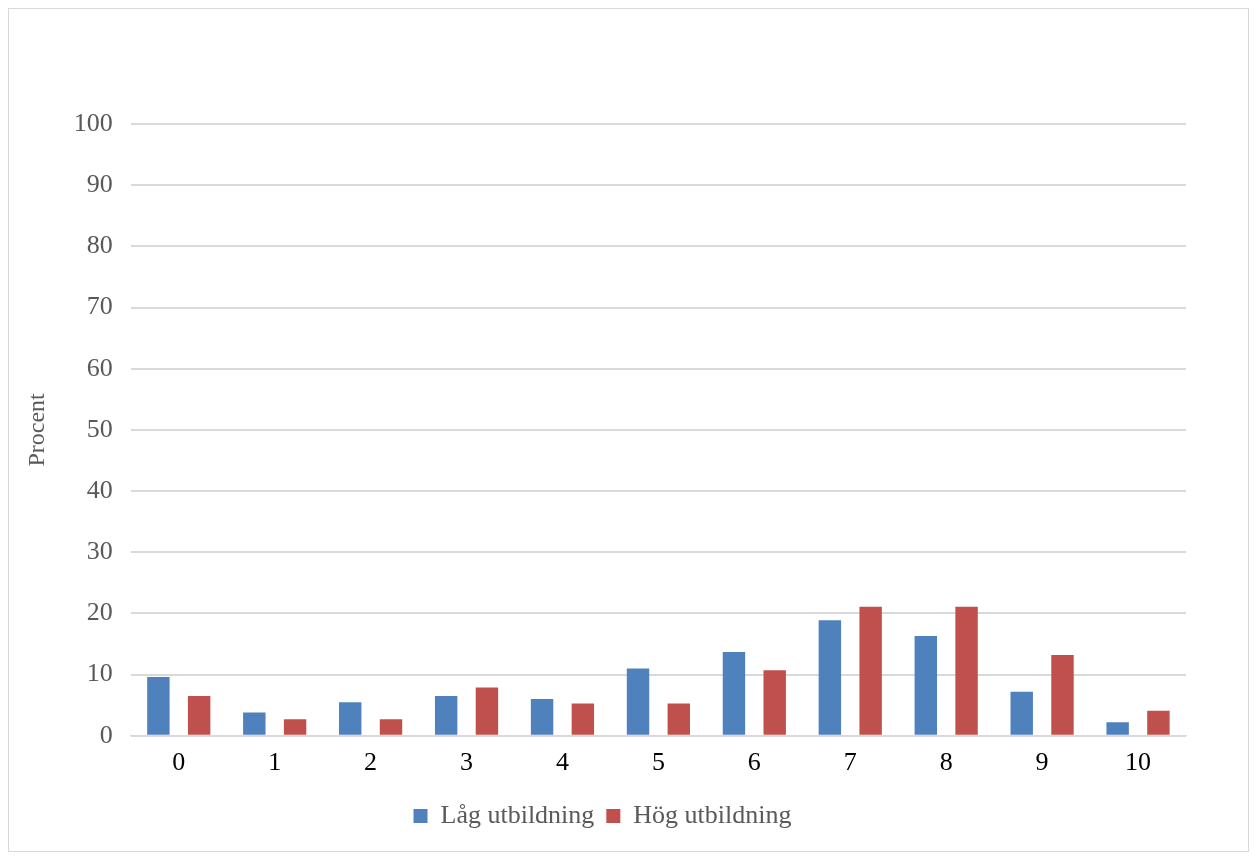  I want to click on y-tick-label: 20, so click(99, 612).